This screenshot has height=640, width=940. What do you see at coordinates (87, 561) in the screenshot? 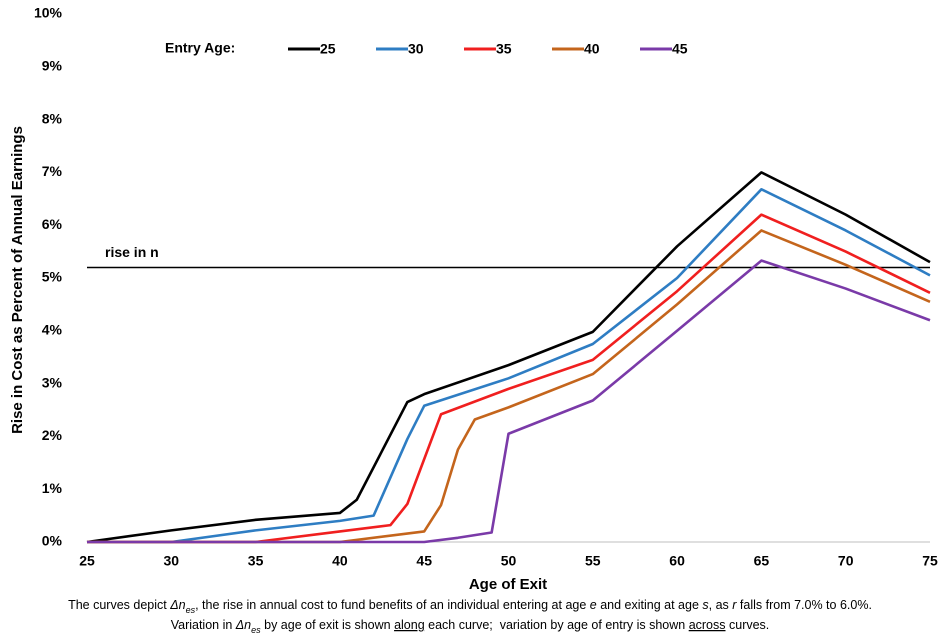
I see `x-tick-label: 25` at bounding box center [87, 561].